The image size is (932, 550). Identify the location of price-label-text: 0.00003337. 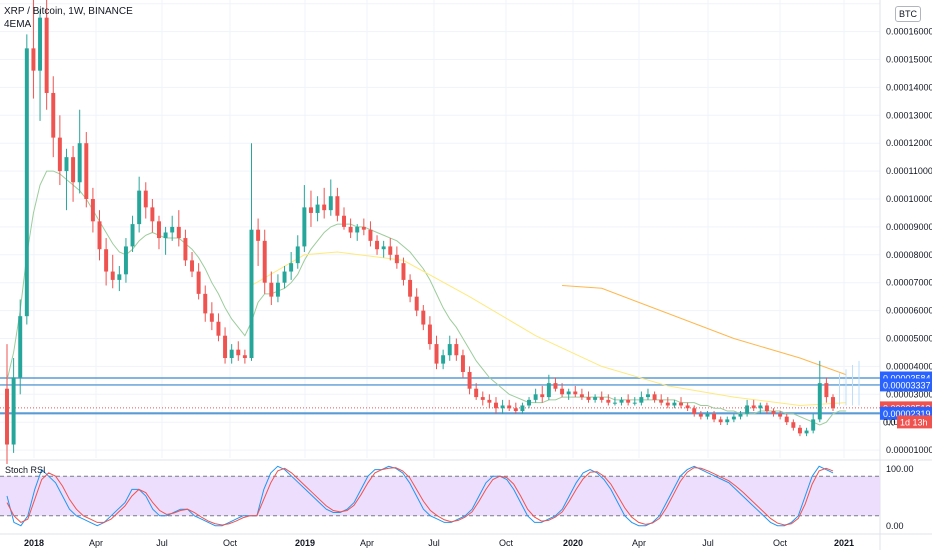
(907, 385).